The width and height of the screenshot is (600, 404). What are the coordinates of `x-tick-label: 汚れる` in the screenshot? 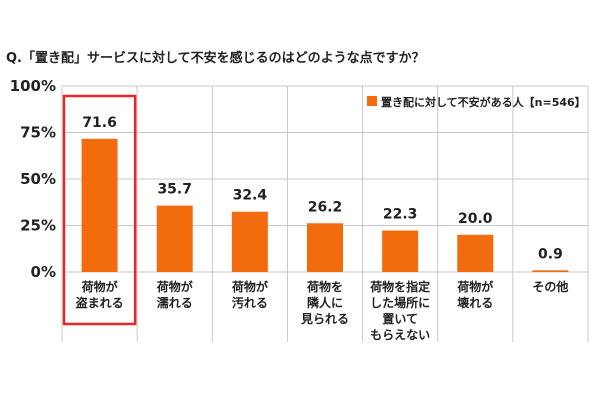 It's located at (250, 302).